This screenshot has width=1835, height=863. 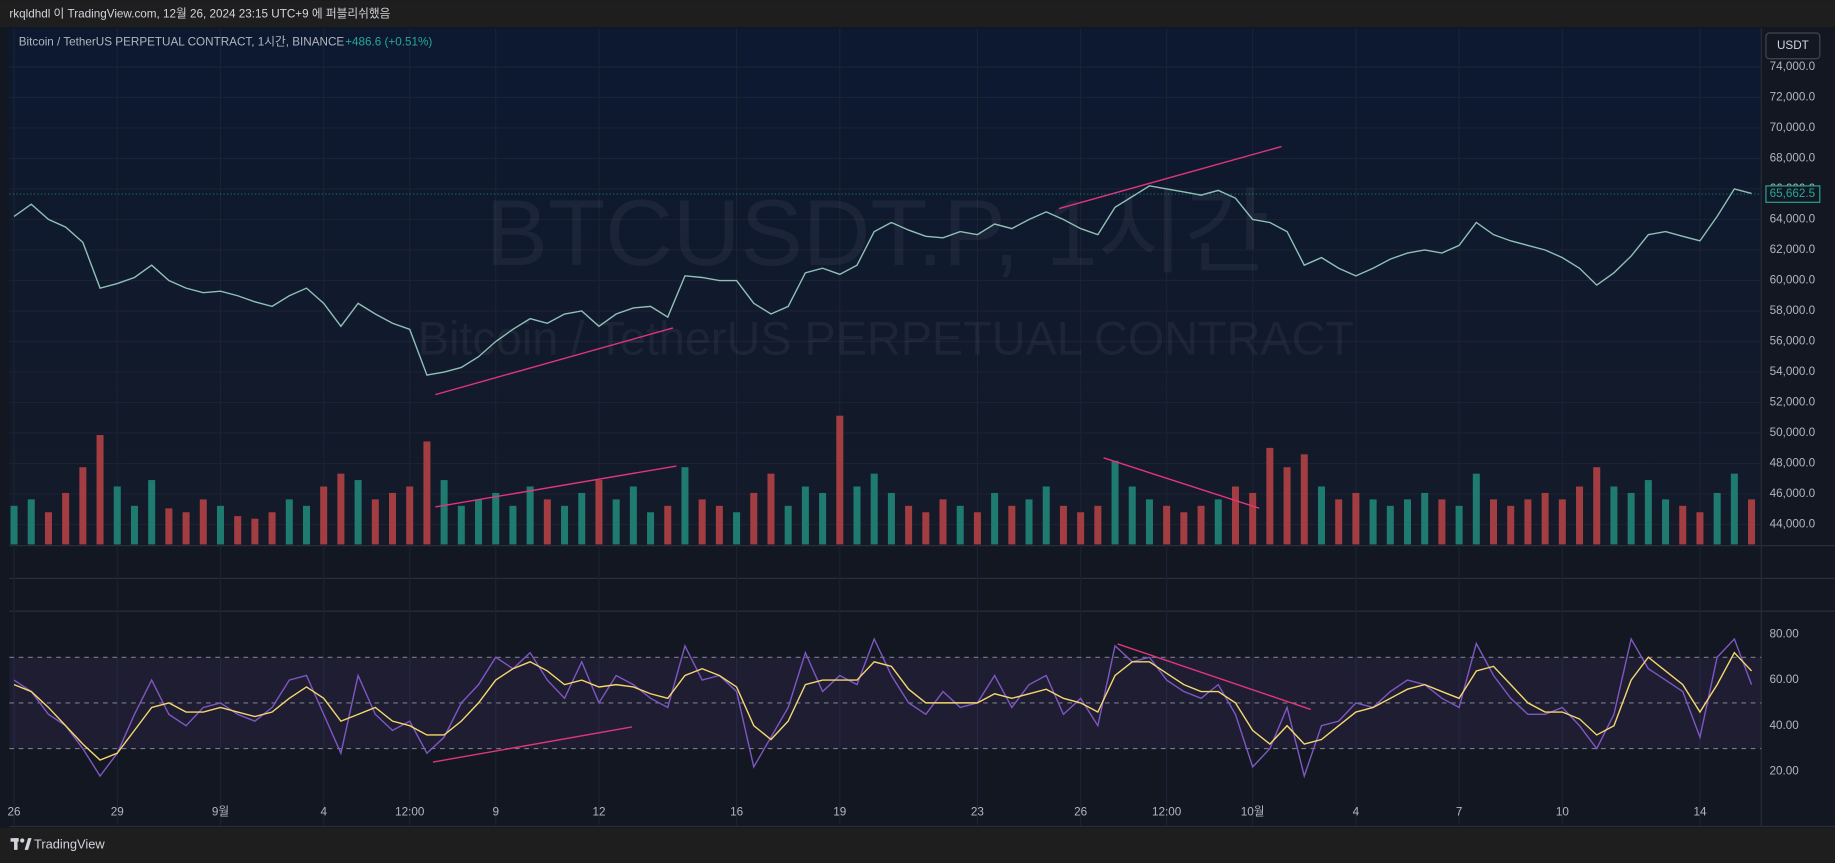 I want to click on y-tick-label: 64,000.0, so click(x=1793, y=219).